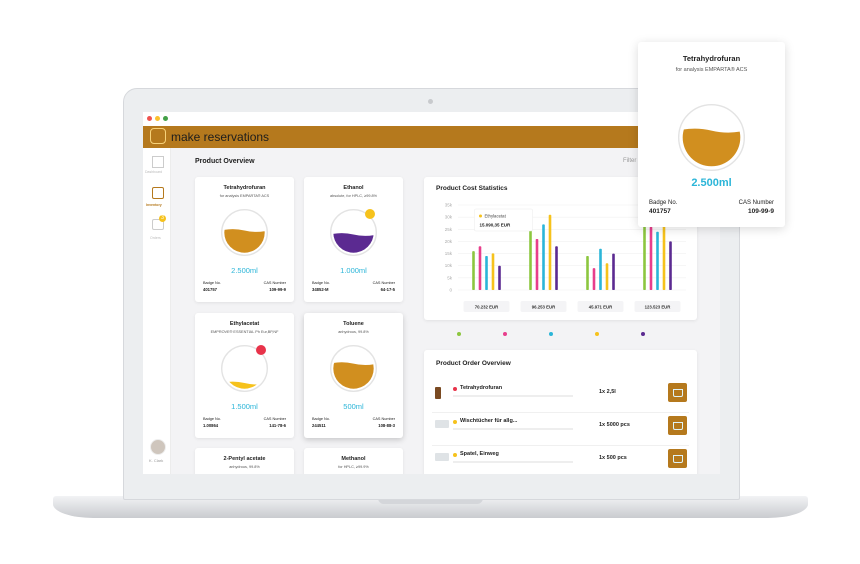 The height and width of the screenshot is (564, 860). I want to click on window-bar, so click(431, 119).